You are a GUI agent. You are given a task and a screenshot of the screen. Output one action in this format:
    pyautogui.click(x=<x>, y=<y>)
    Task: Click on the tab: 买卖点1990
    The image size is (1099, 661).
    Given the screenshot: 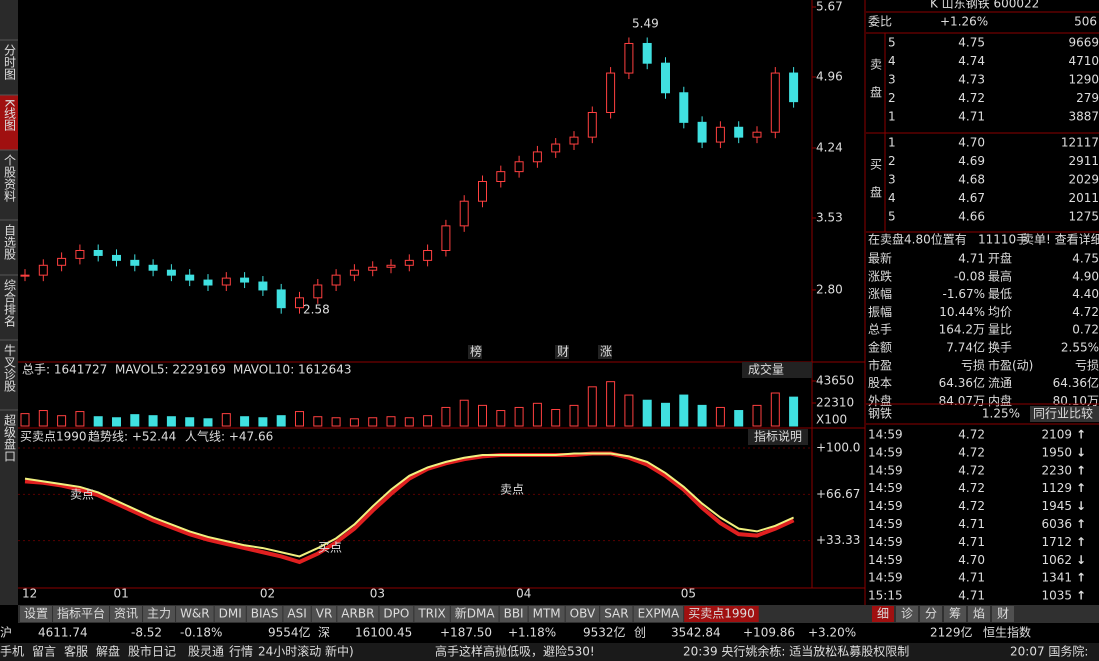 What is the action you would take?
    pyautogui.click(x=721, y=614)
    